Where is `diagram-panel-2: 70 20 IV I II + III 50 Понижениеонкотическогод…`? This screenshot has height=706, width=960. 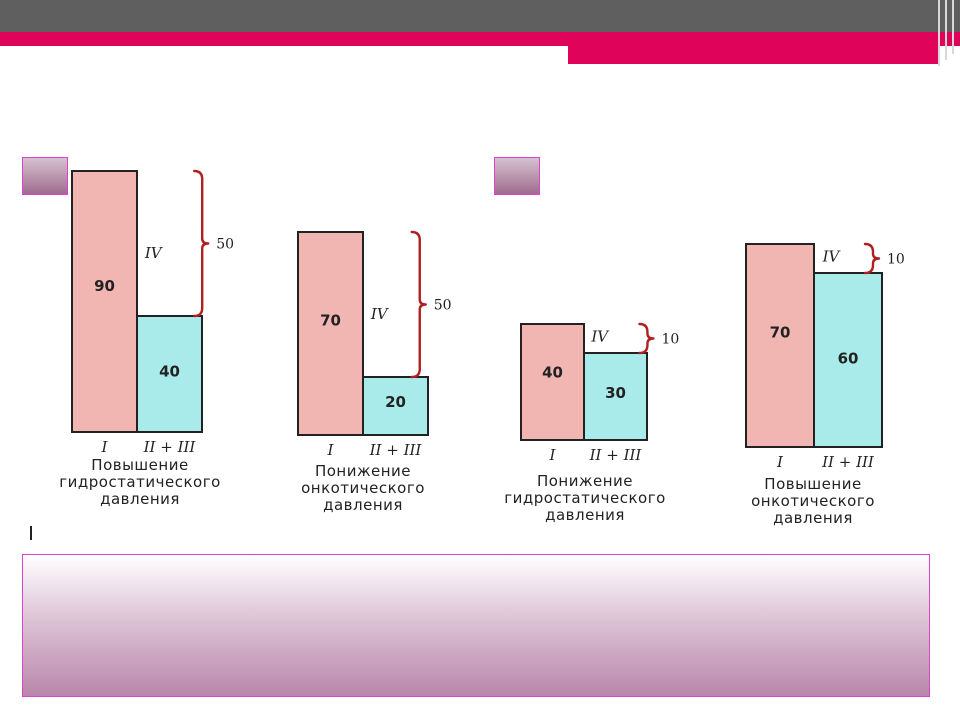
diagram-panel-2: 70 20 IV I II + III 50 Понижениеонкотическогод… is located at coordinates (374, 372).